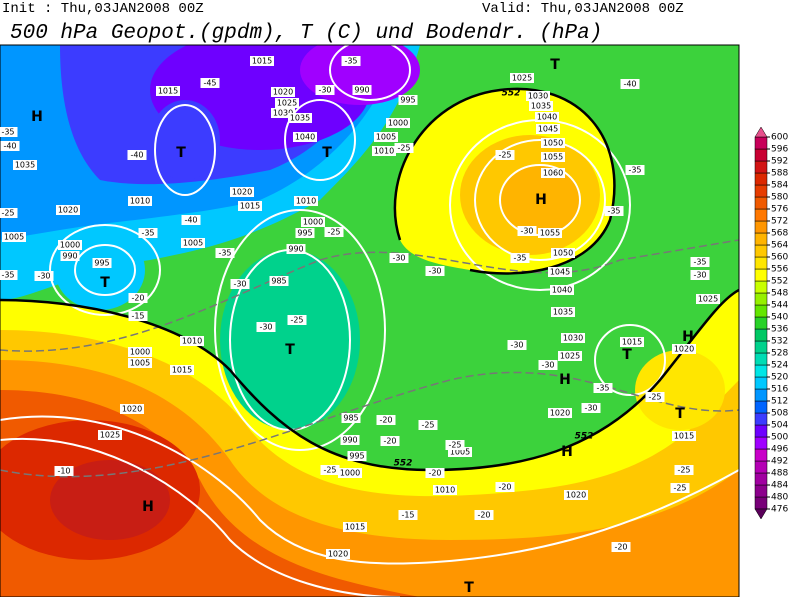 The width and height of the screenshot is (789, 597). Describe the element at coordinates (583, 9) in the screenshot. I see `valid-time: Valid: Thu,03JAN2008 00Z` at that location.